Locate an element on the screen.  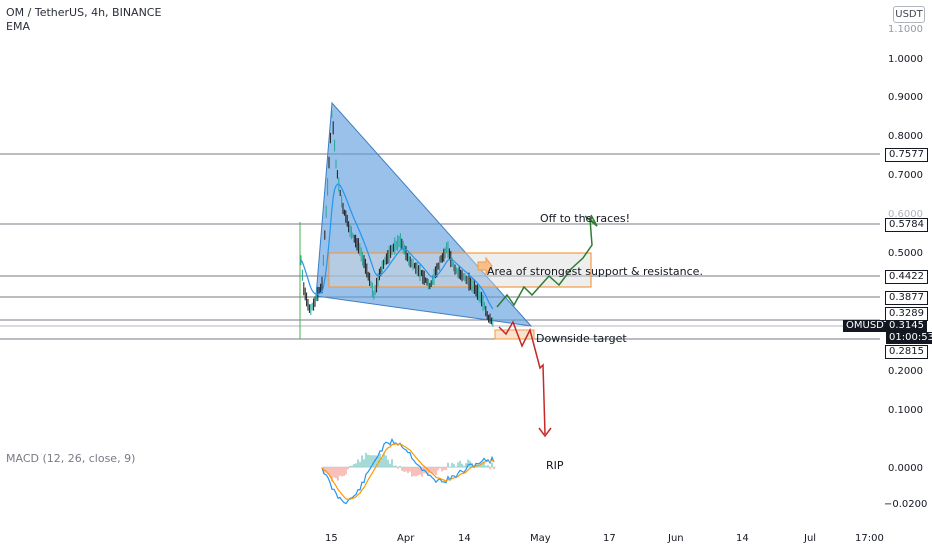
annotation-zone: Area of strongest support & resistance. is located at coordinates (595, 271).